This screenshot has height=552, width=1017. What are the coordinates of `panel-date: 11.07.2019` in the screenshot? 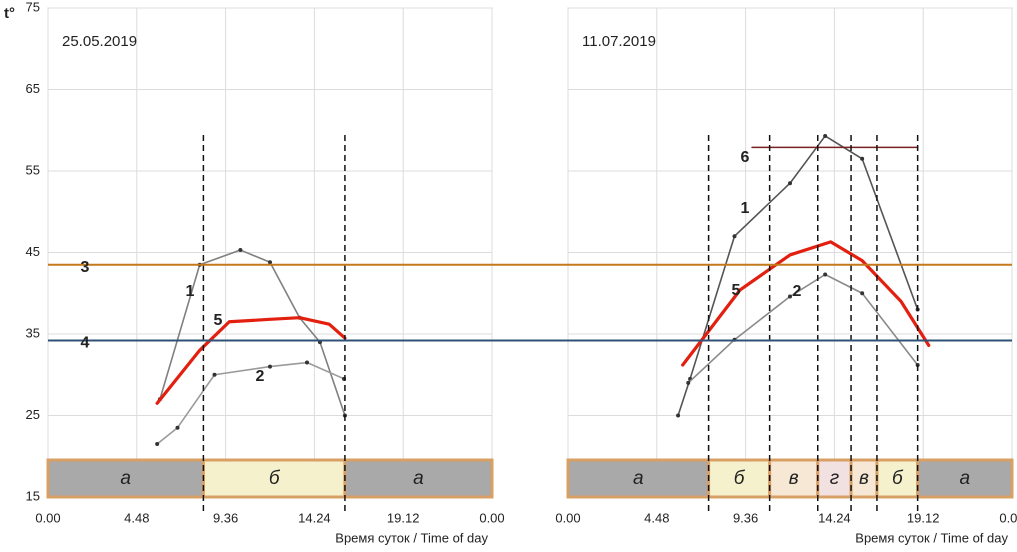 It's located at (619, 41).